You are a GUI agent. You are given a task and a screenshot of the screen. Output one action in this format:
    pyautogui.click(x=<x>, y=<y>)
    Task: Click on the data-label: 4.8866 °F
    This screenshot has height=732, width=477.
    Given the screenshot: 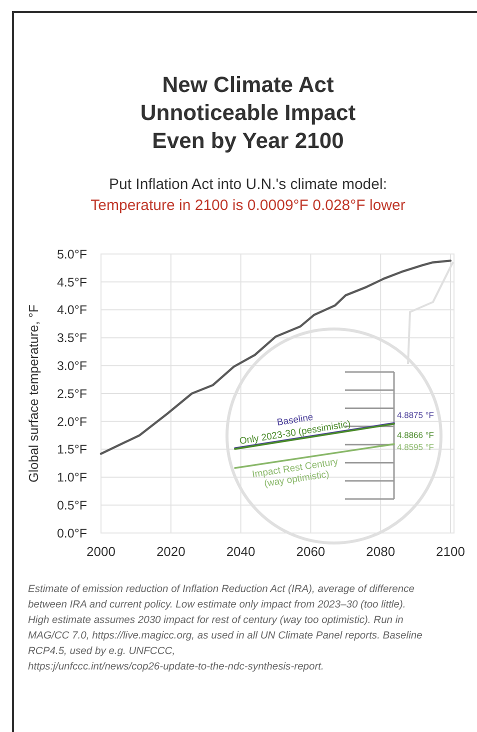 What is the action you would take?
    pyautogui.click(x=415, y=435)
    